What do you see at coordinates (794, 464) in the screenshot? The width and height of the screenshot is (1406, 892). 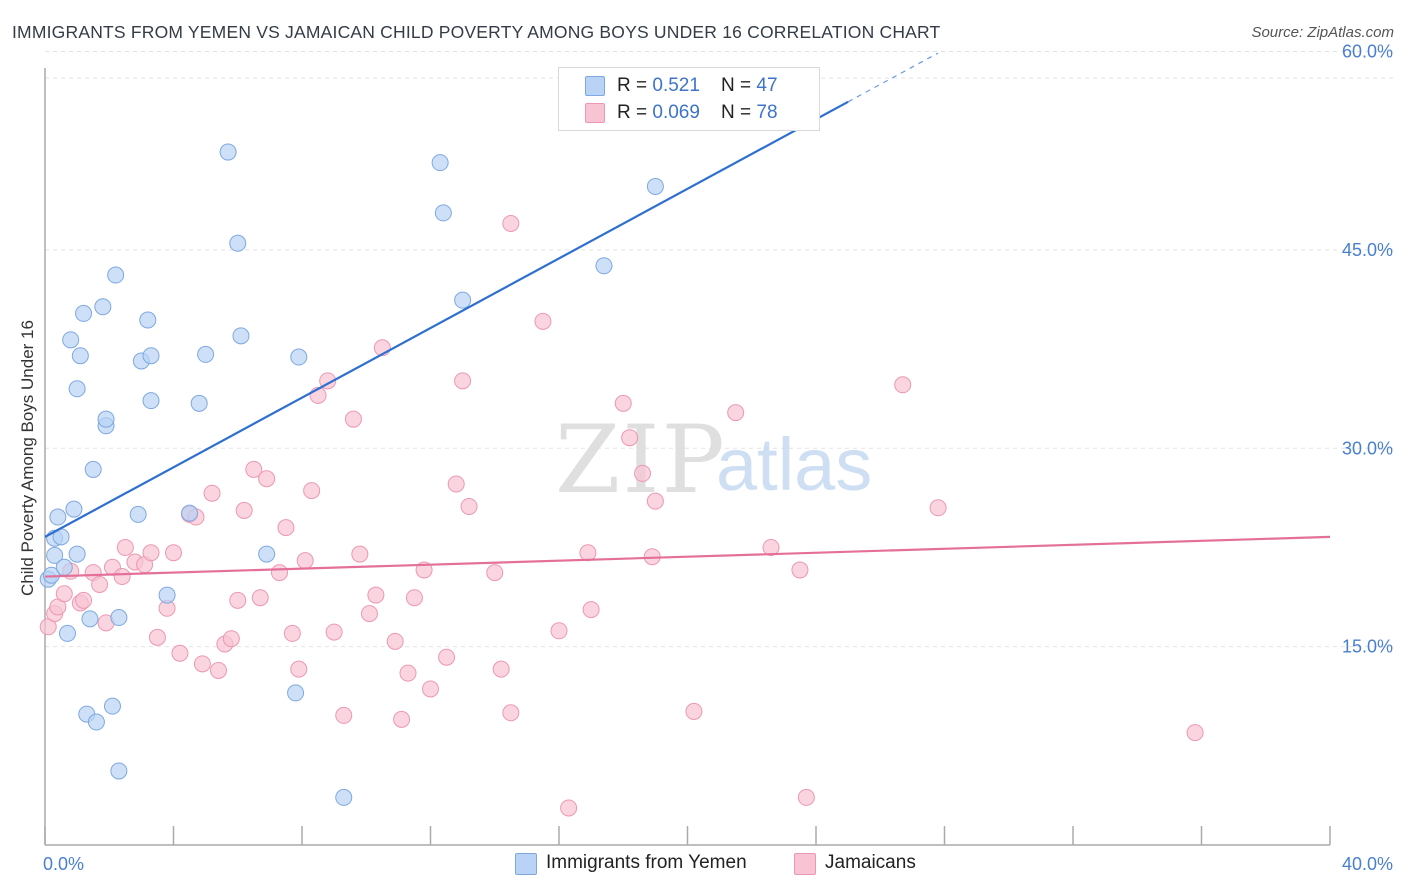 I see `watermark-atlas: atlas` at bounding box center [794, 464].